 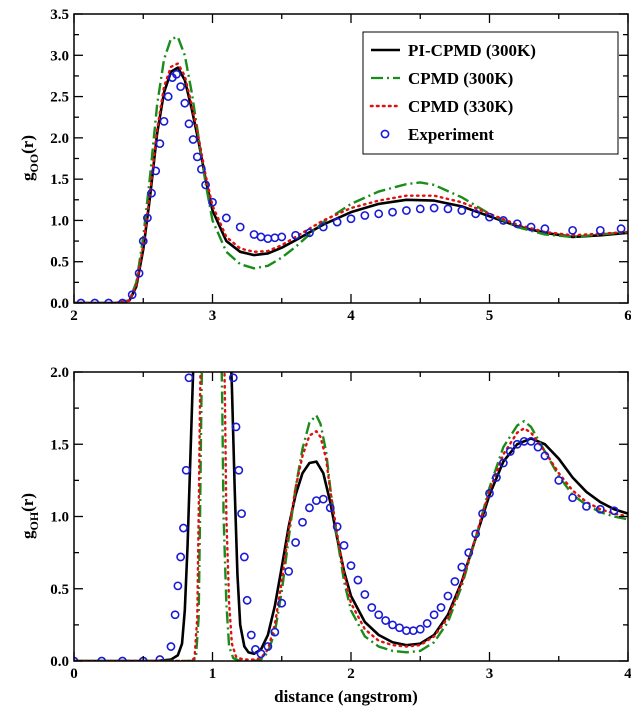 I want to click on x-tick-label: 0, so click(x=74, y=674).